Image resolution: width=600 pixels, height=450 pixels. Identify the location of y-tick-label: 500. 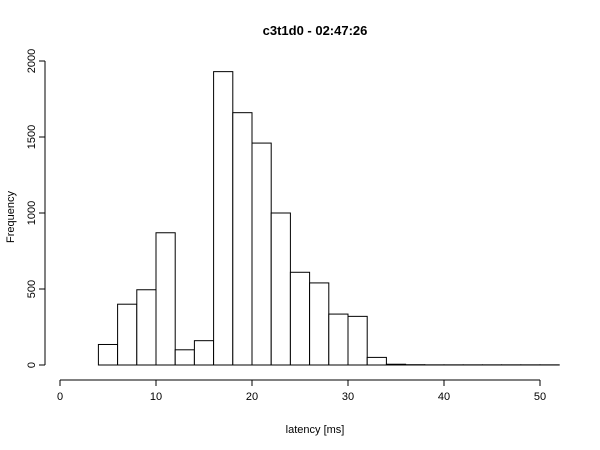
(32, 289).